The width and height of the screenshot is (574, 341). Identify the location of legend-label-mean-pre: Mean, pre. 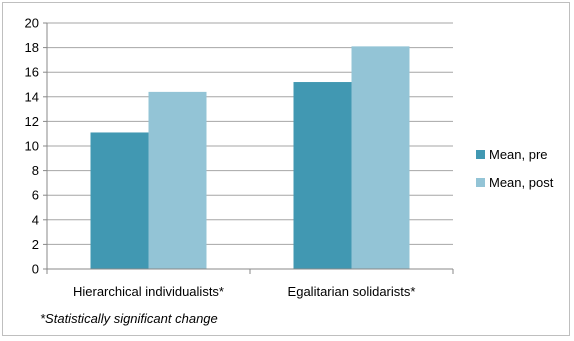
(518, 154).